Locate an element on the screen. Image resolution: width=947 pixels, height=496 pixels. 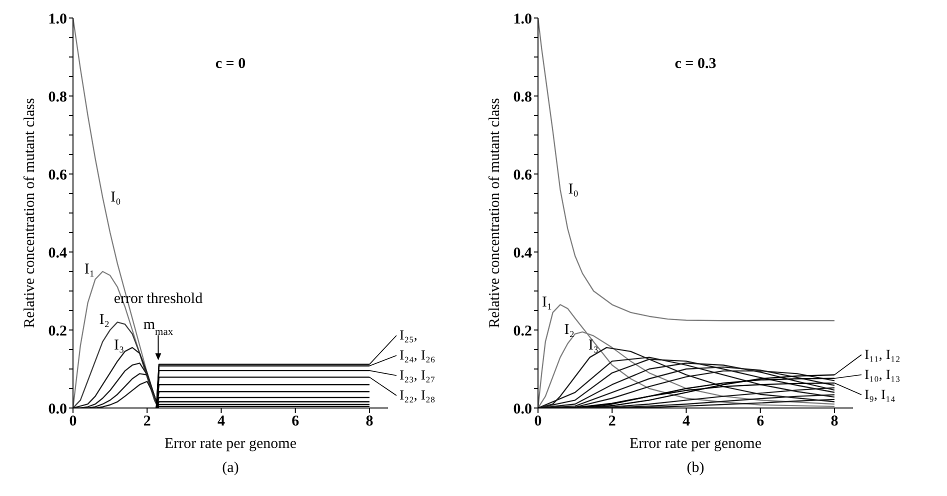
text: I₂₅, is located at coordinates (408, 336).